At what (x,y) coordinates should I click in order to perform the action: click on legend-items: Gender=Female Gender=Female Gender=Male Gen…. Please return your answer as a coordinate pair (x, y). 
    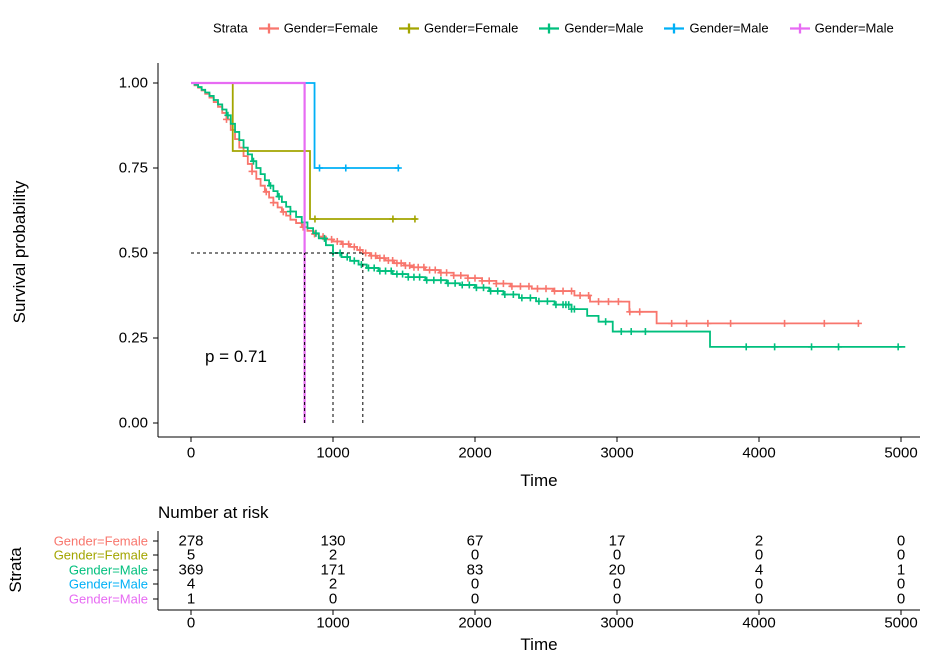
    Looking at the image, I should click on (576, 28).